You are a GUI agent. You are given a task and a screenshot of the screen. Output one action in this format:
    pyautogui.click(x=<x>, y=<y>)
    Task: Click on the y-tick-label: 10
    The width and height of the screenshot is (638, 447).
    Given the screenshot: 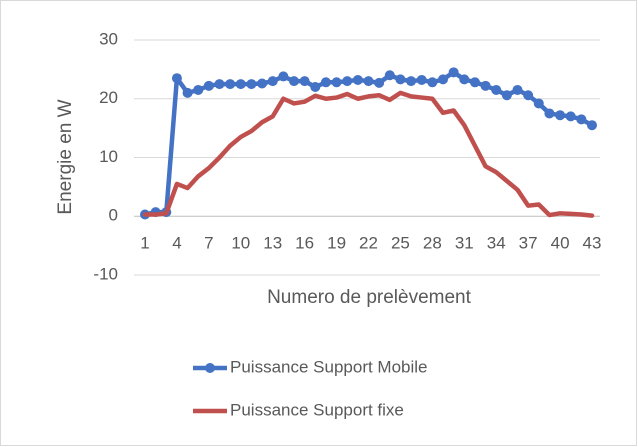 What is the action you would take?
    pyautogui.click(x=108, y=156)
    